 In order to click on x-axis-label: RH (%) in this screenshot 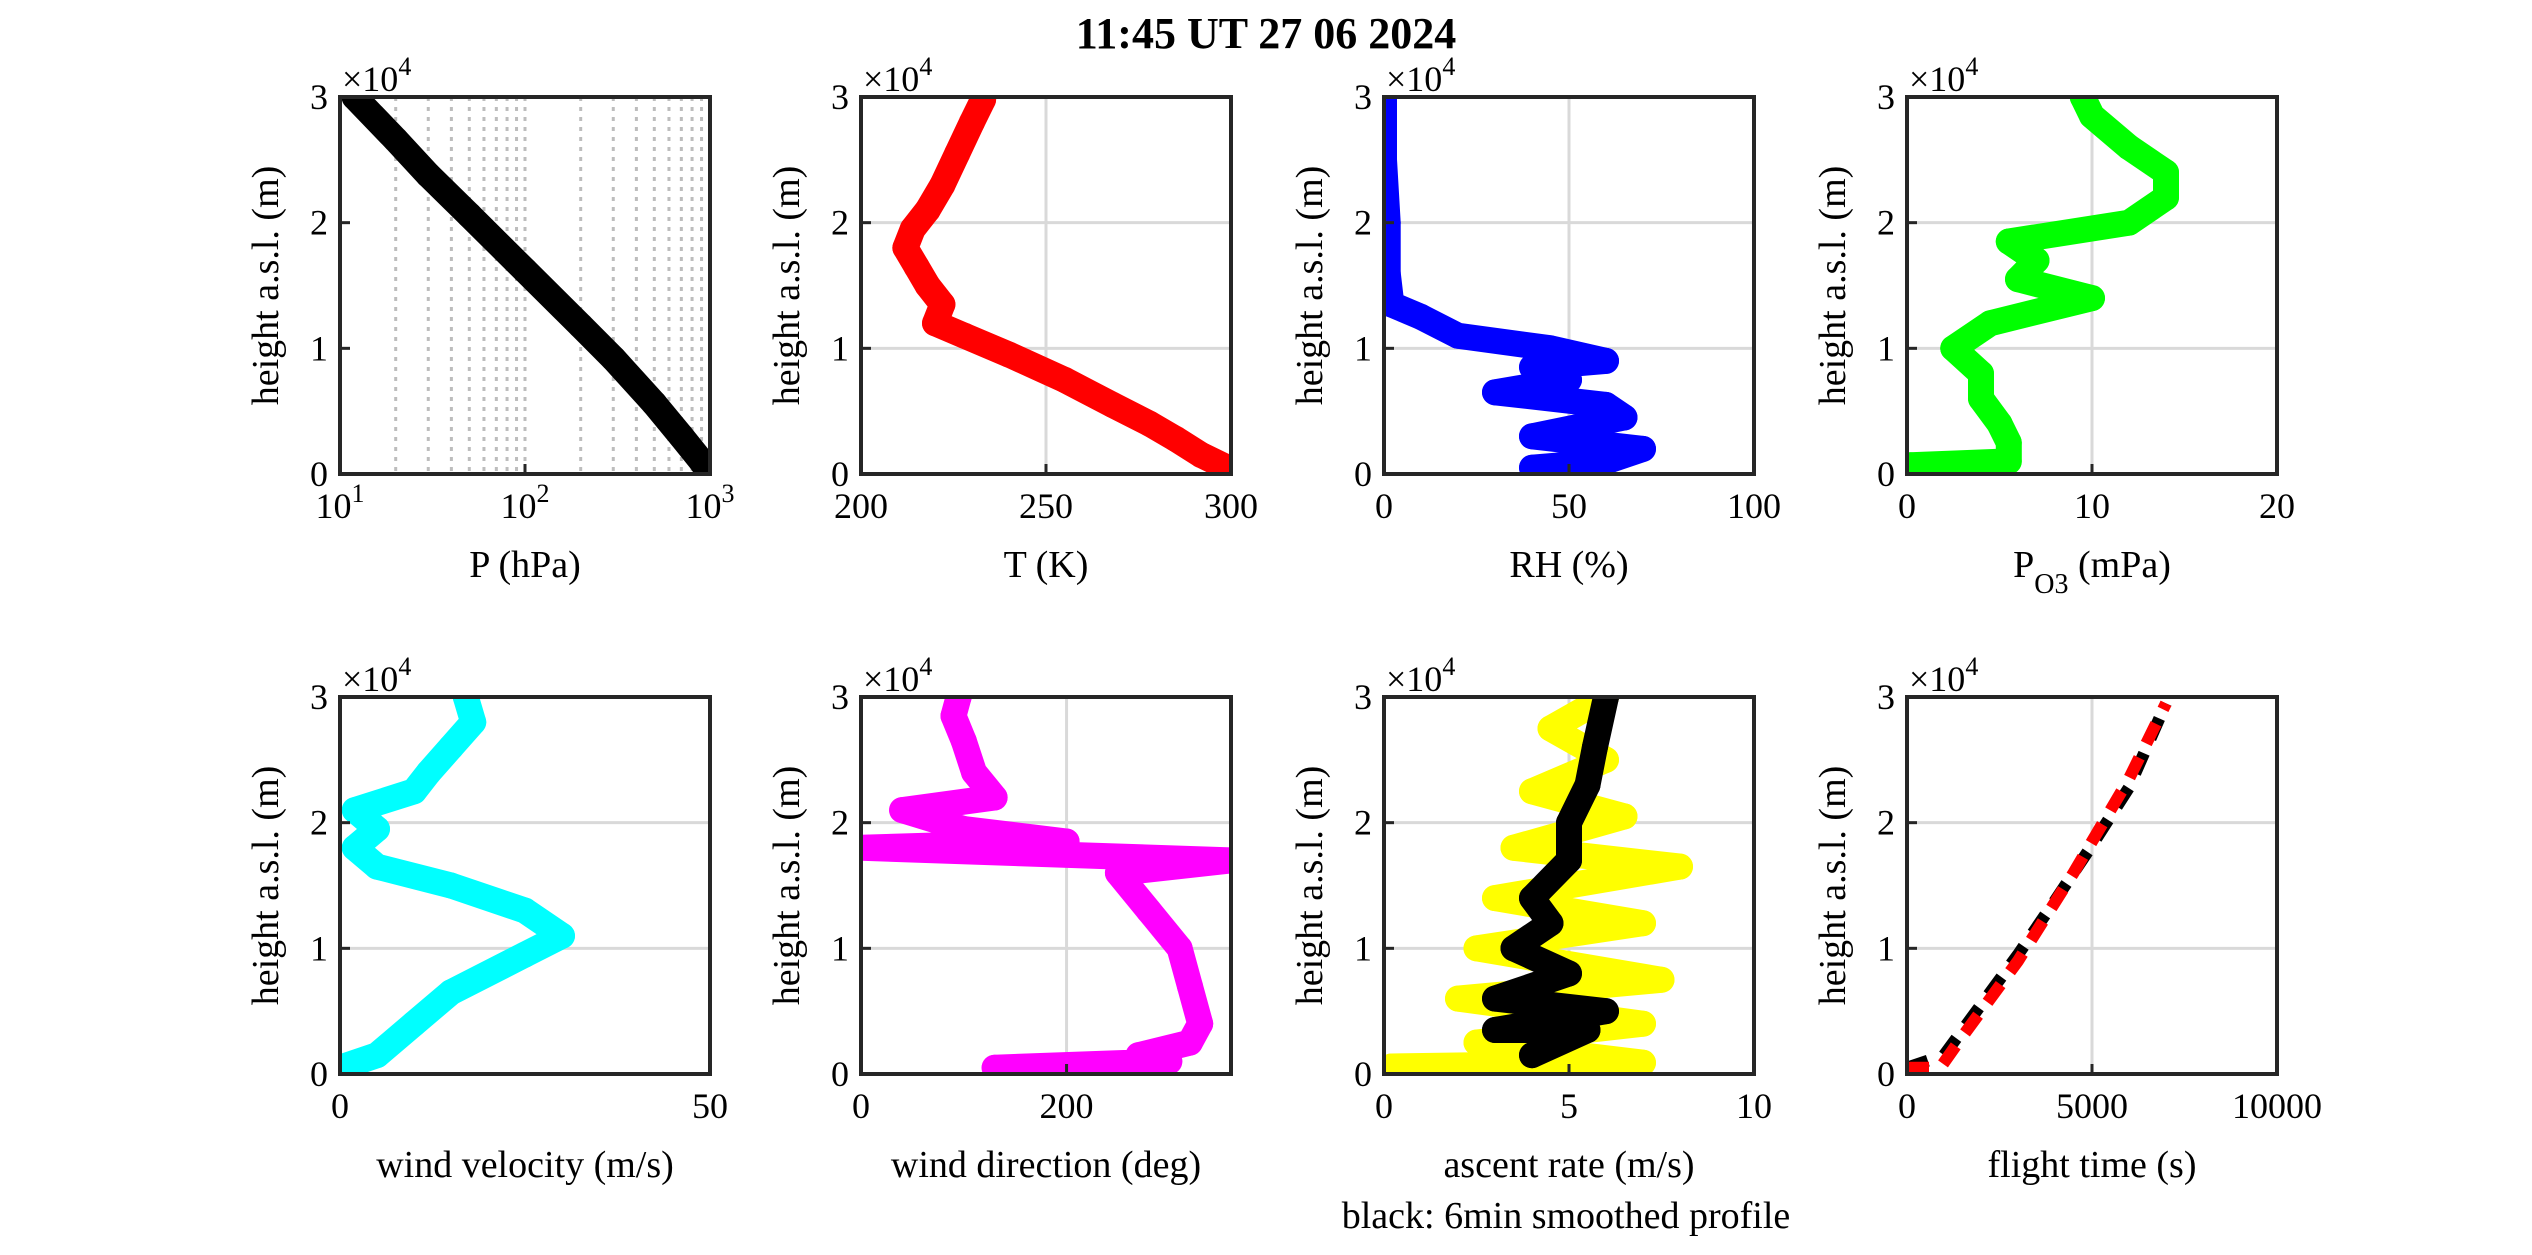, I will do `click(1568, 565)`.